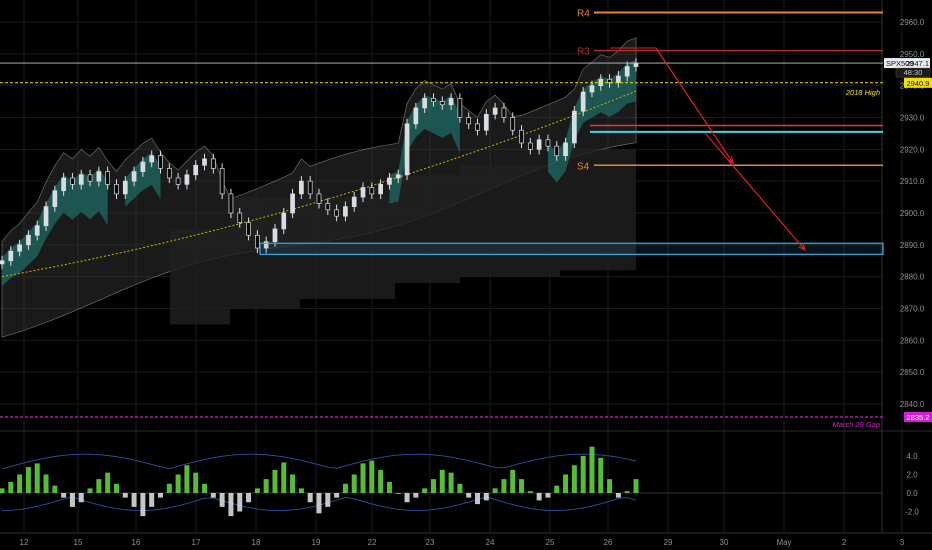  I want to click on y-axis-tick-label: 2920.0, so click(912, 149).